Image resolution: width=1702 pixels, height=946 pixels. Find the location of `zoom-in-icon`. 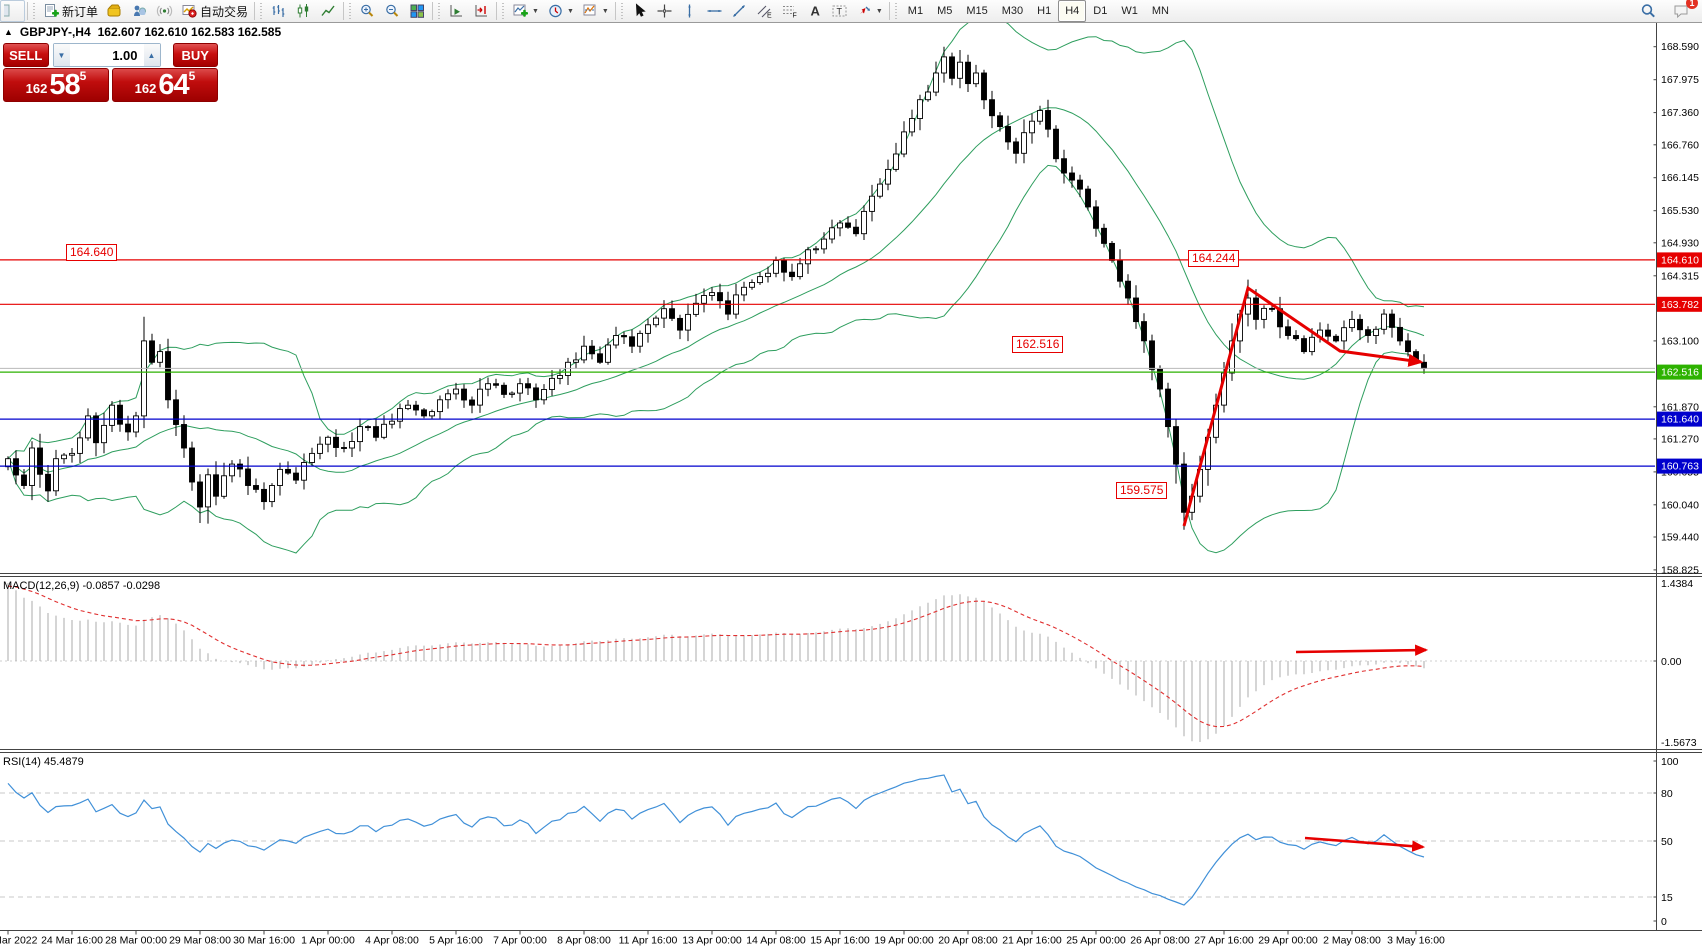

zoom-in-icon is located at coordinates (367, 11).